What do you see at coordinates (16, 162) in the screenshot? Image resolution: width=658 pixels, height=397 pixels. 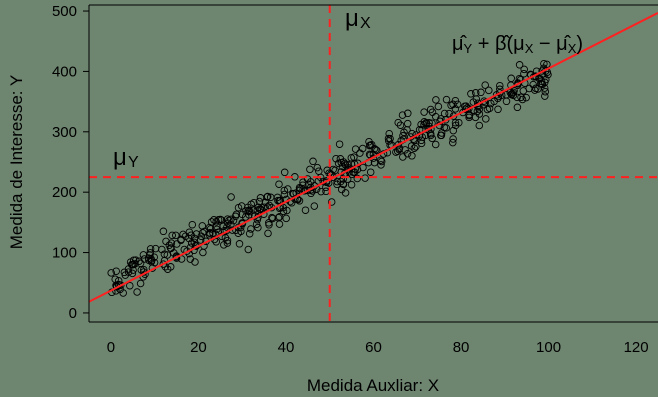 I see `y-axis-title: Medida de Interesse: Y` at bounding box center [16, 162].